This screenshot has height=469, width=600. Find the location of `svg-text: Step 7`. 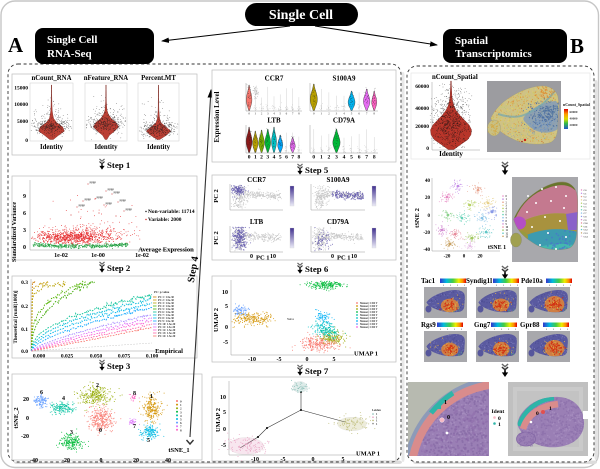

svg-text: Step 7 is located at coordinates (317, 371).